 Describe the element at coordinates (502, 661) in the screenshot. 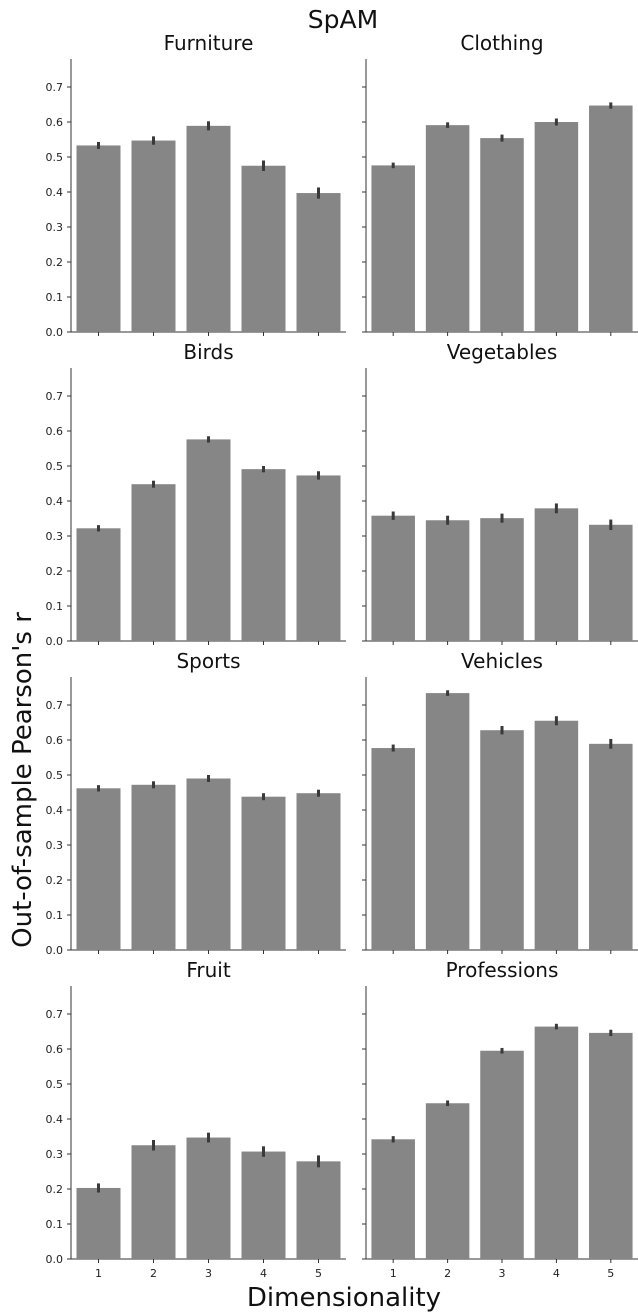

I see `panel-title: Vehicles` at that location.